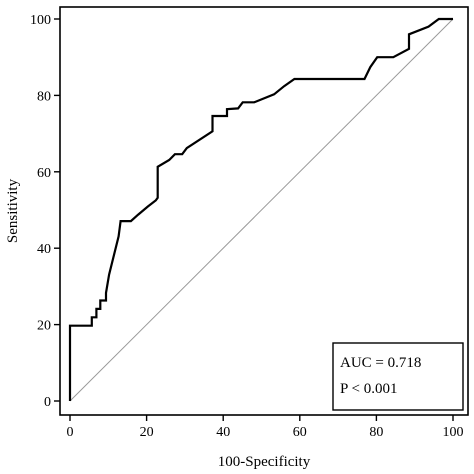 The image size is (474, 474). Describe the element at coordinates (40, 20) in the screenshot. I see `y-tick-label: 100` at that location.